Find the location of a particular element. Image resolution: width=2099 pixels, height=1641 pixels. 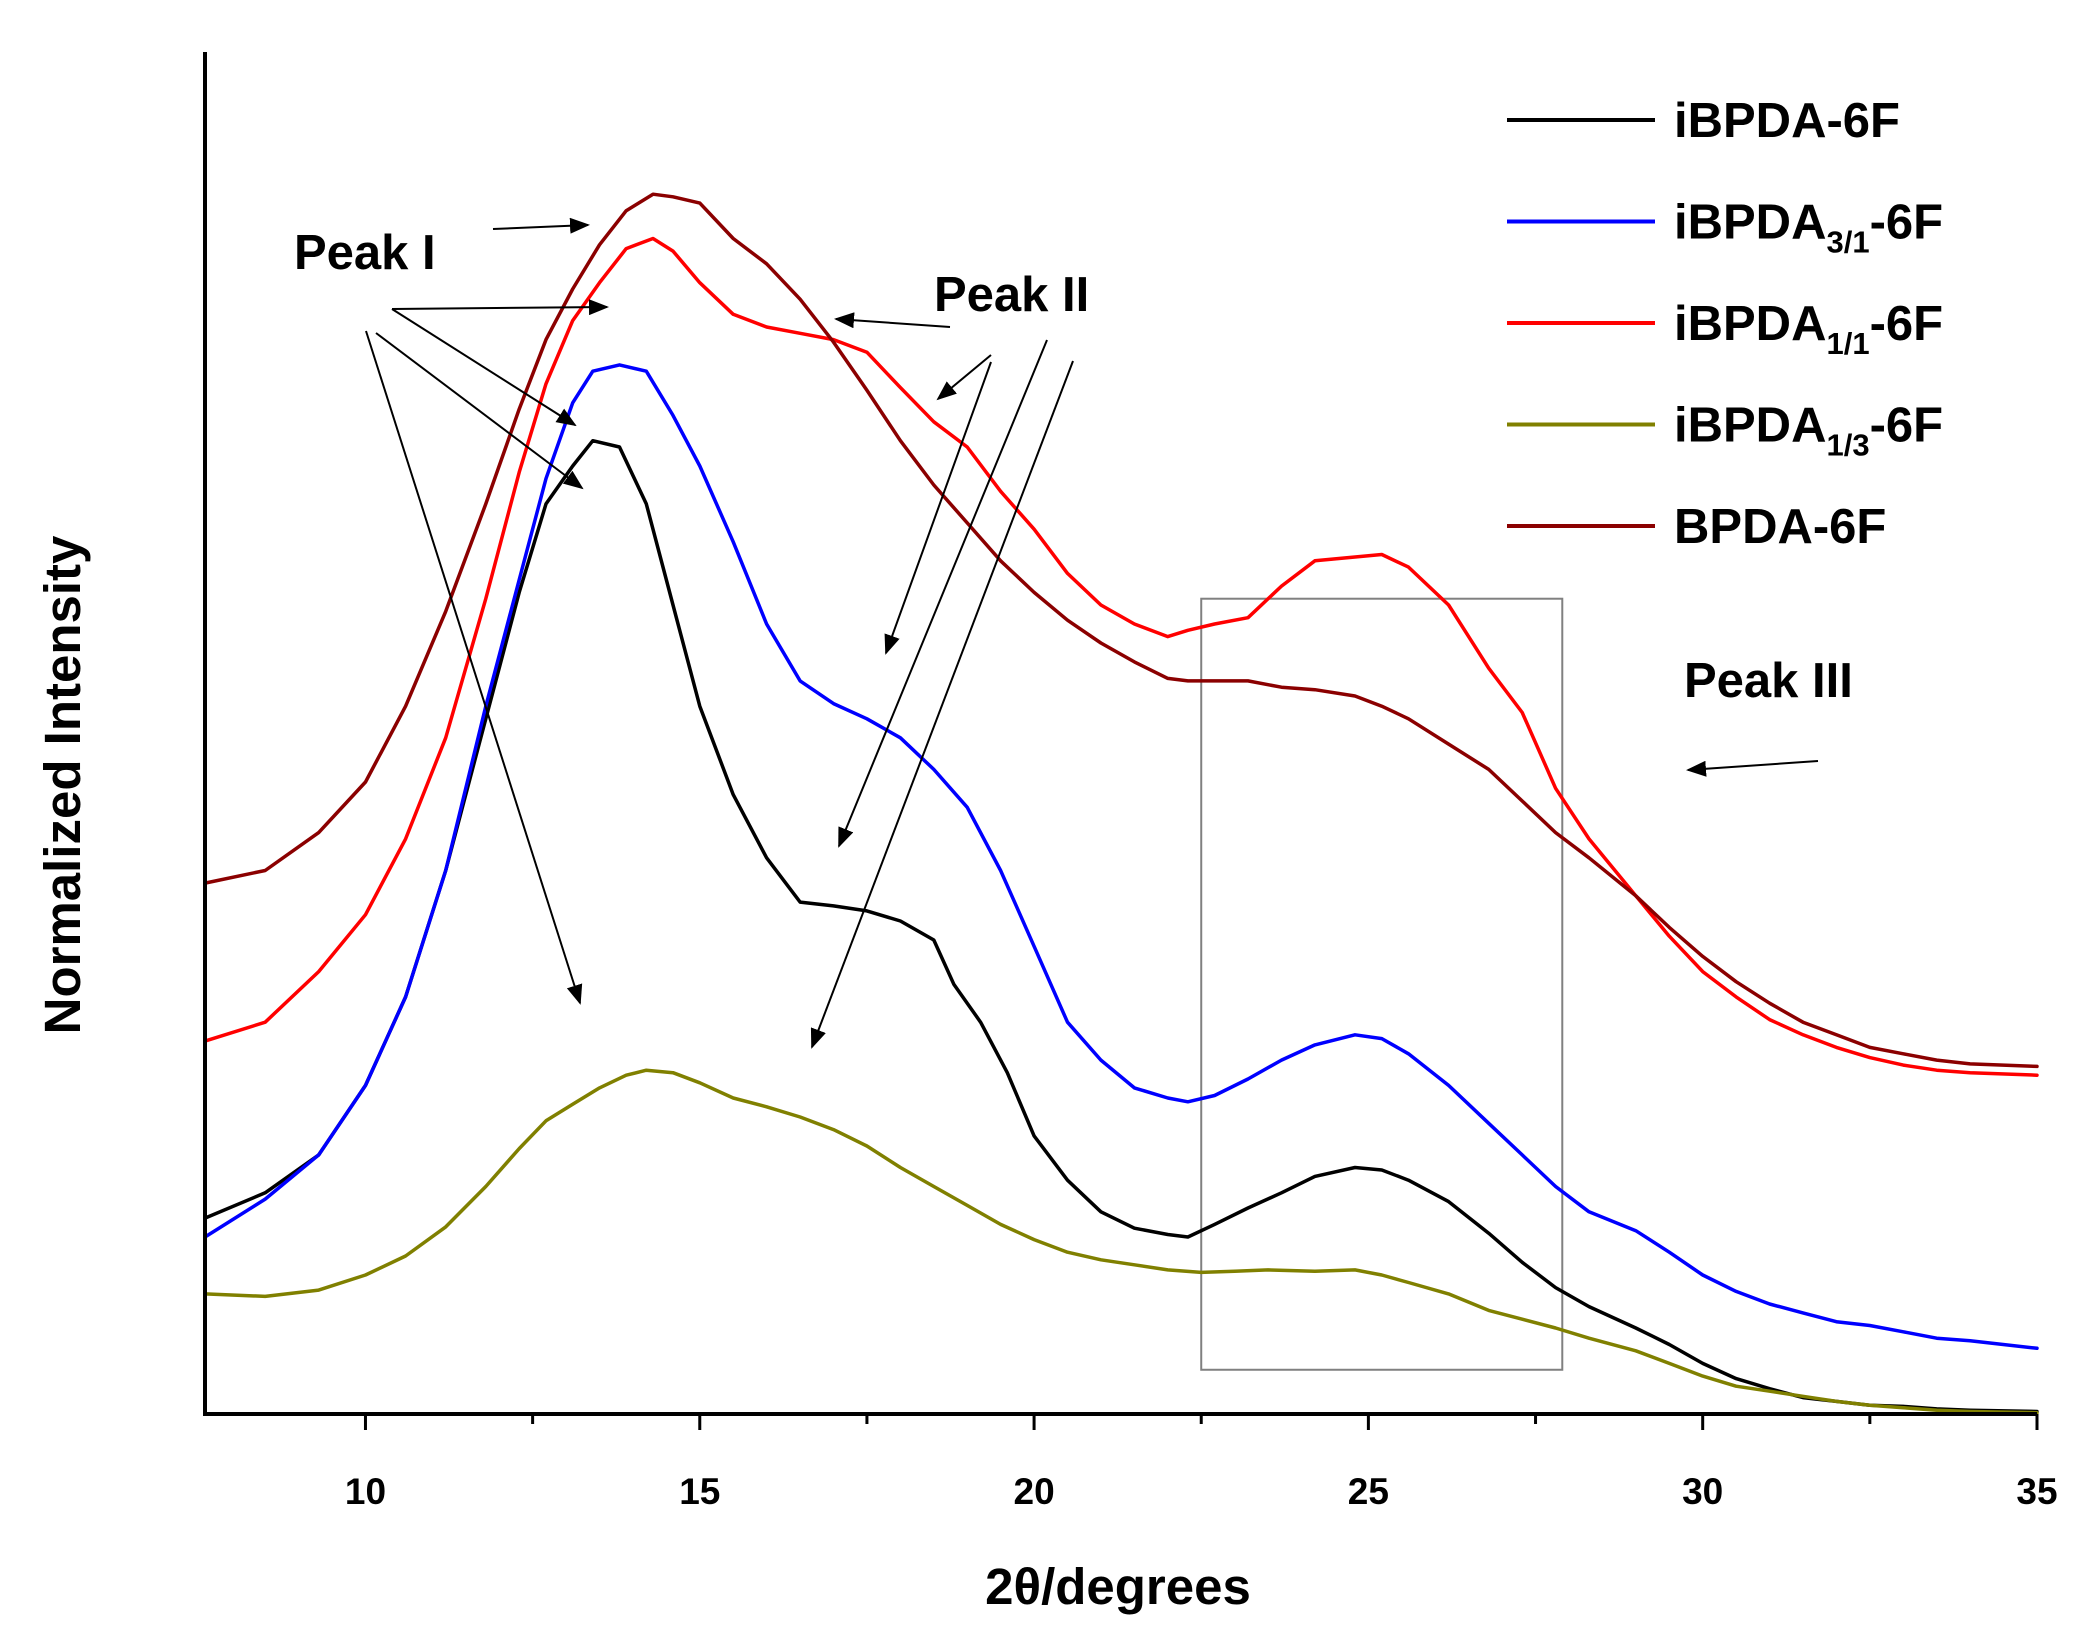

x-tick-label: 10 is located at coordinates (365, 1491).